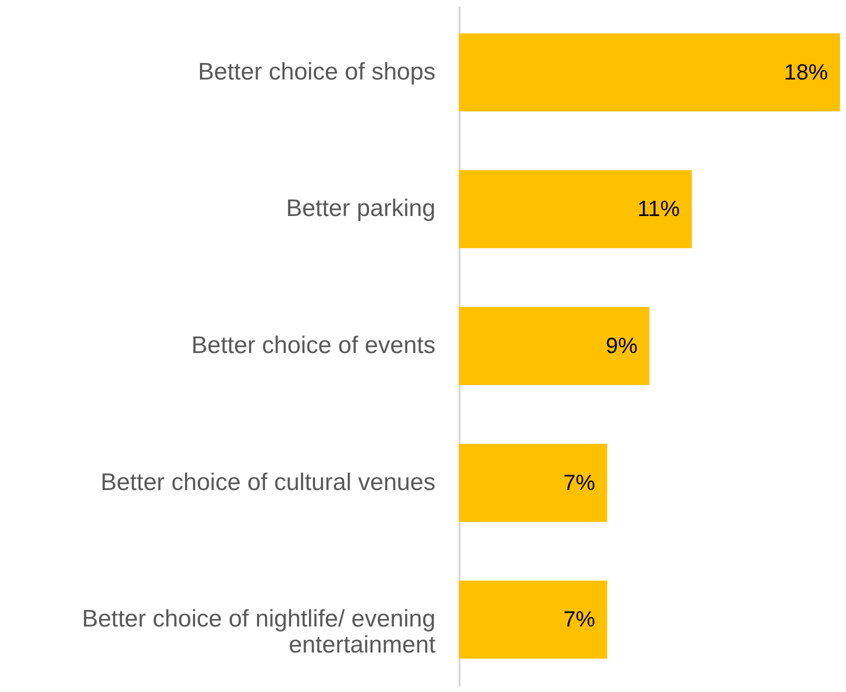  Describe the element at coordinates (259, 632) in the screenshot. I see `y-tick-label: Better choice of nightlife/ evening entertainment` at that location.